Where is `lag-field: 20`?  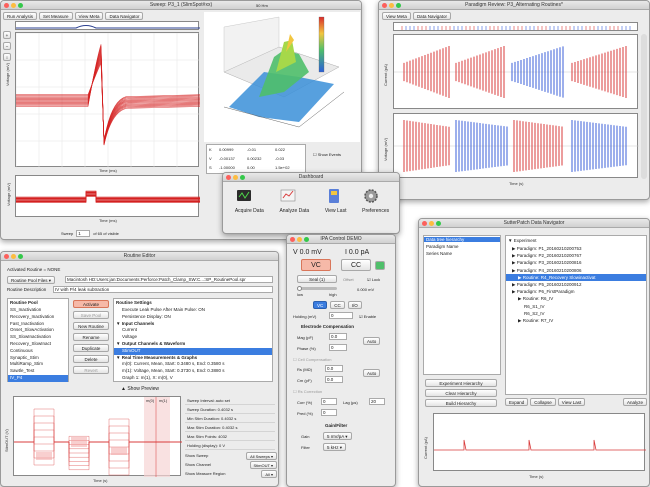
lag-field: 20 is located at coordinates (377, 401).